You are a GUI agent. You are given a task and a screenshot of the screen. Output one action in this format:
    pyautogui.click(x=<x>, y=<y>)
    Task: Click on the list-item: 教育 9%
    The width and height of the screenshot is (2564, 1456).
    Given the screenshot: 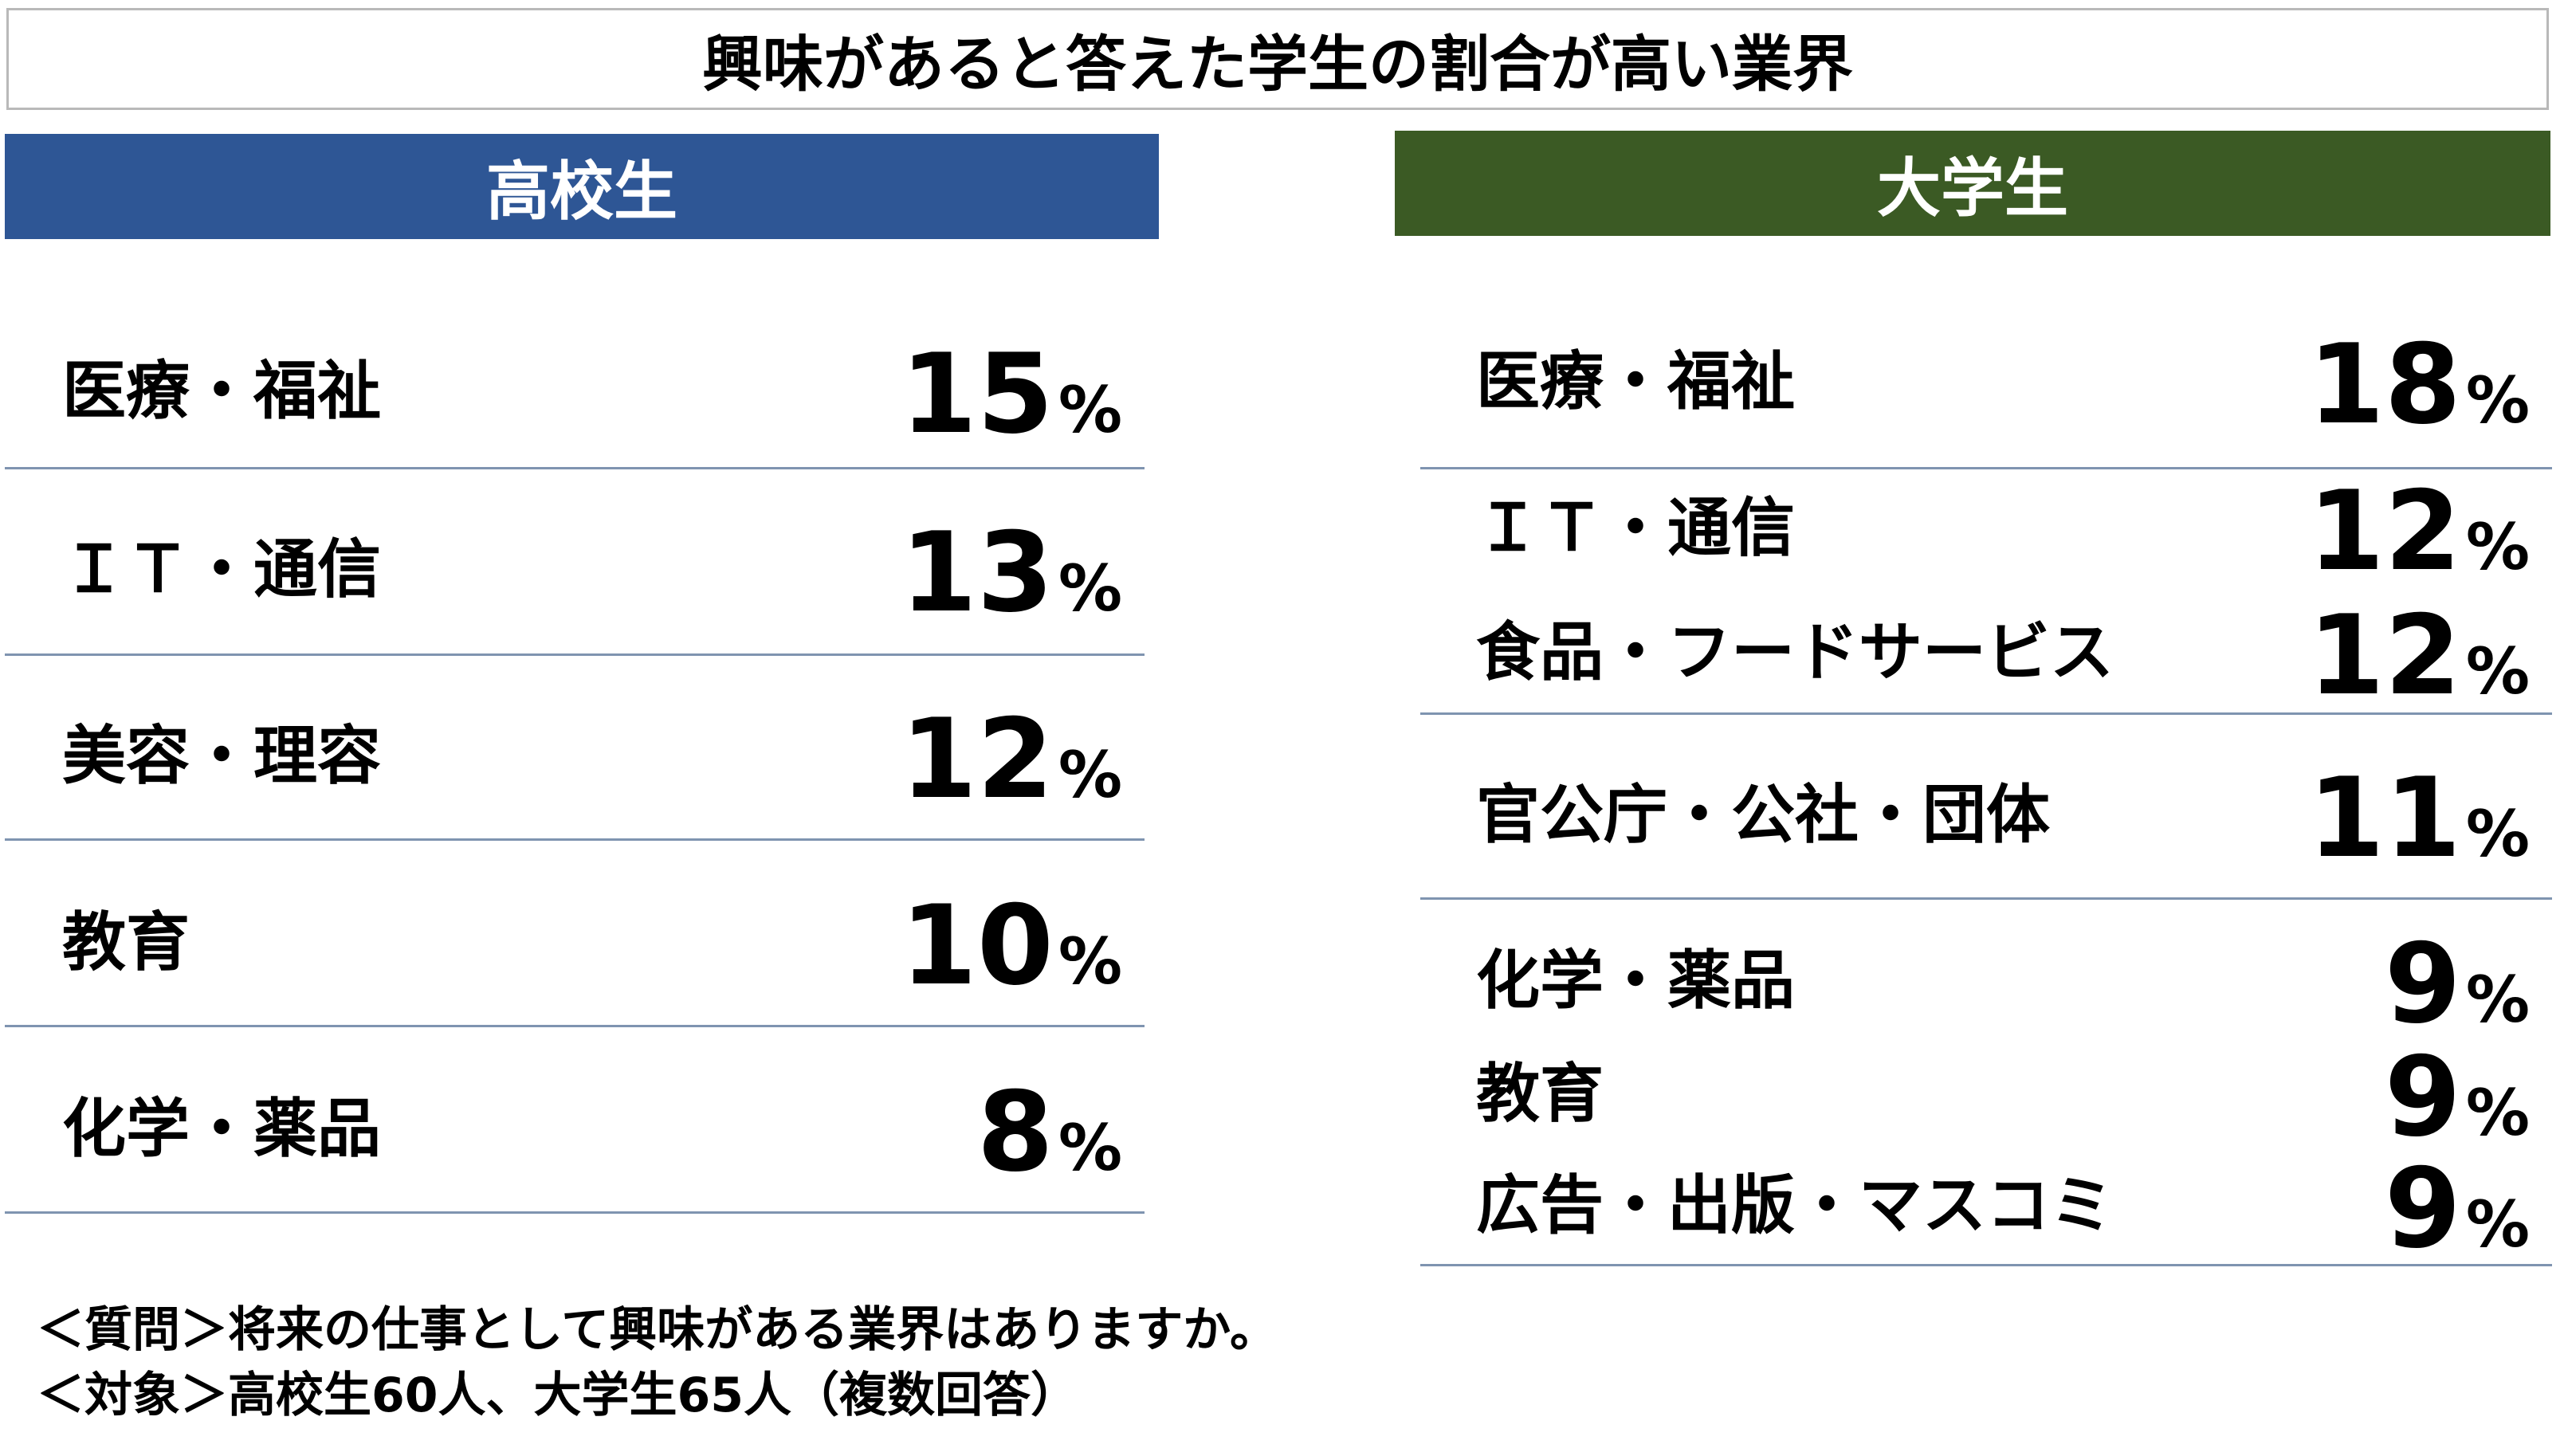 What is the action you would take?
    pyautogui.click(x=1986, y=1096)
    